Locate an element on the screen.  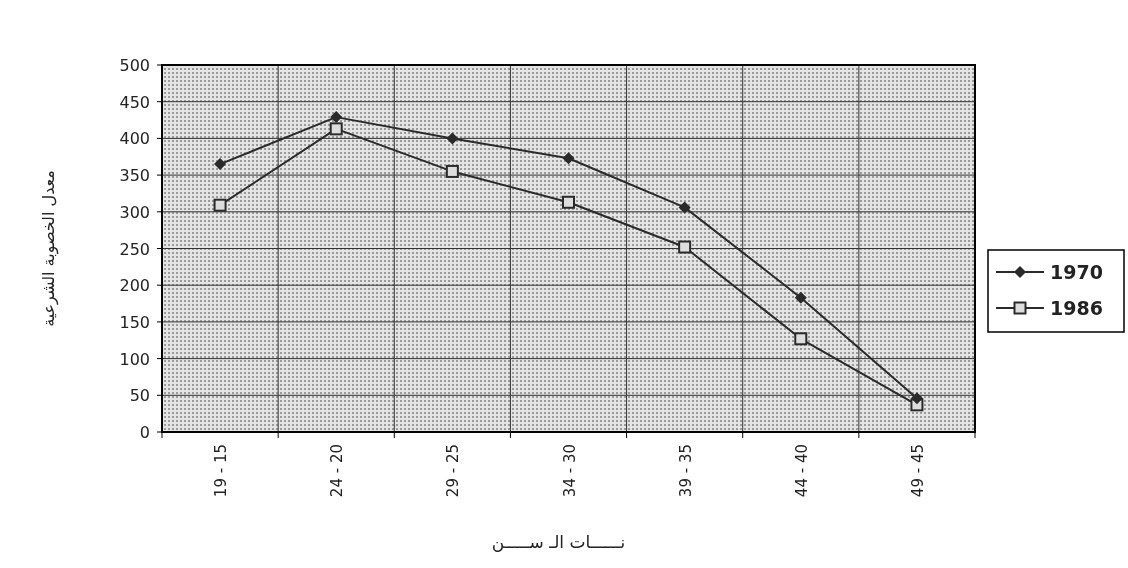
x-tick-label: 24 - 20 is located at coordinates (337, 471).